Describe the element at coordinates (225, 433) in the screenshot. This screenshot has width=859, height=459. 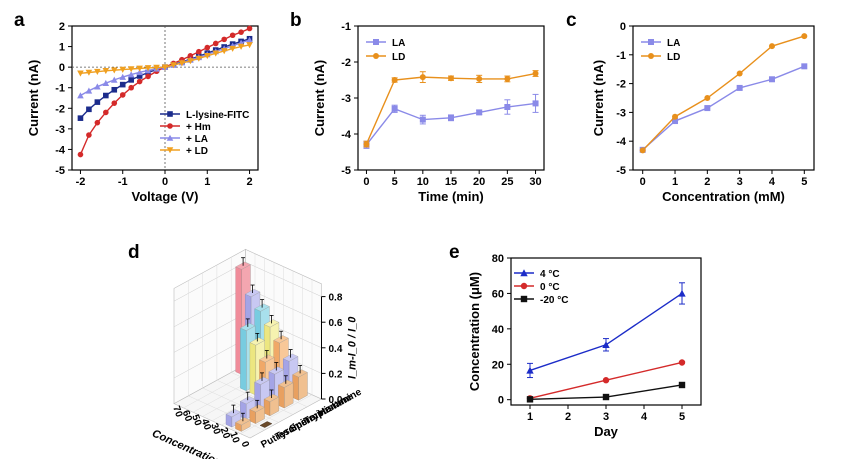
I see `concentration-label: 20` at that location.